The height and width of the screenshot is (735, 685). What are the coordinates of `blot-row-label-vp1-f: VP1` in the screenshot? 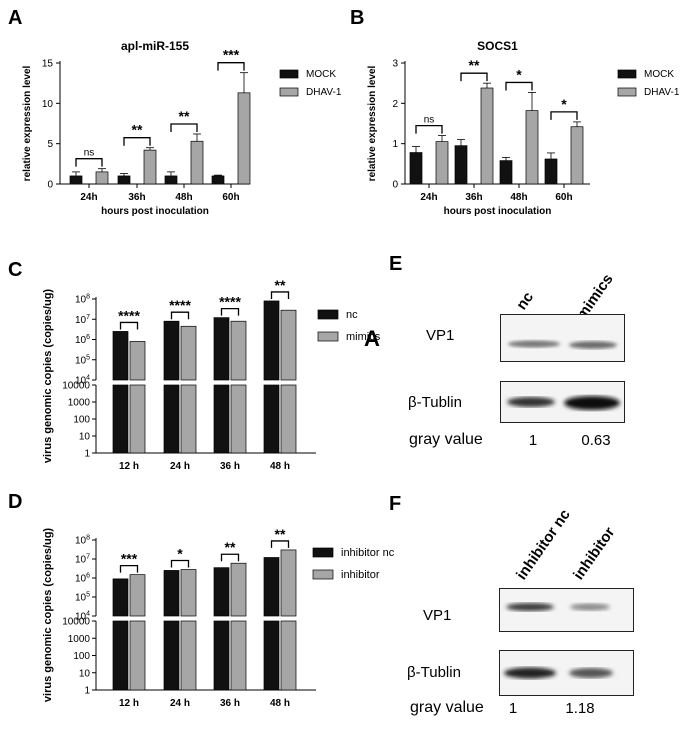 It's located at (437, 615).